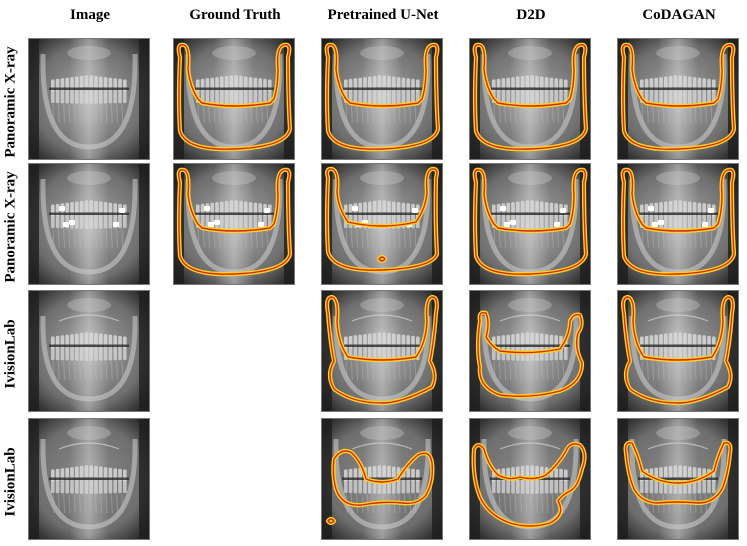 This screenshot has height=546, width=747. Describe the element at coordinates (383, 15) in the screenshot. I see `column-header: Pretrained U-Net` at that location.